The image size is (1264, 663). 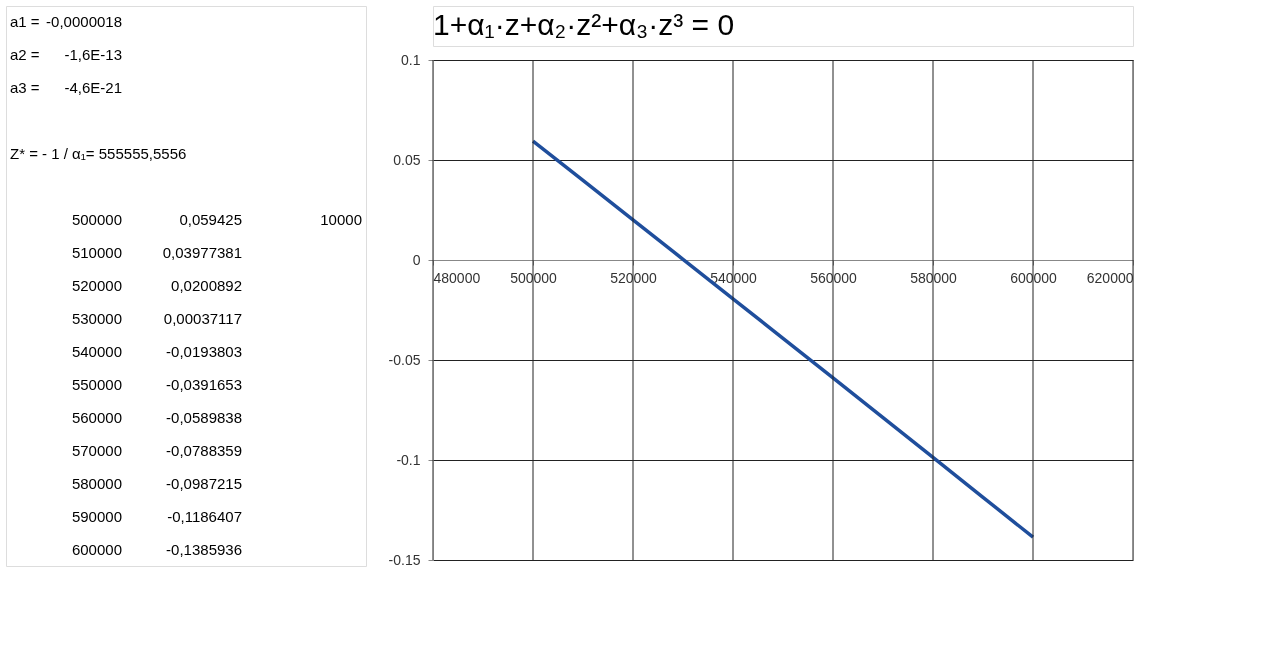 I want to click on chart-title: 1+α₁·z+α₂·z²+α₃·z³ = 0, so click(x=584, y=24).